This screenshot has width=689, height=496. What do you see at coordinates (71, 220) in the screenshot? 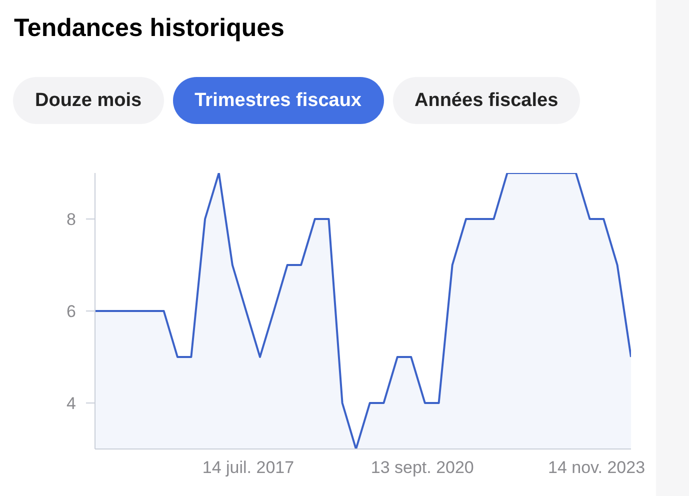
I see `y-tick-label: 8` at bounding box center [71, 220].